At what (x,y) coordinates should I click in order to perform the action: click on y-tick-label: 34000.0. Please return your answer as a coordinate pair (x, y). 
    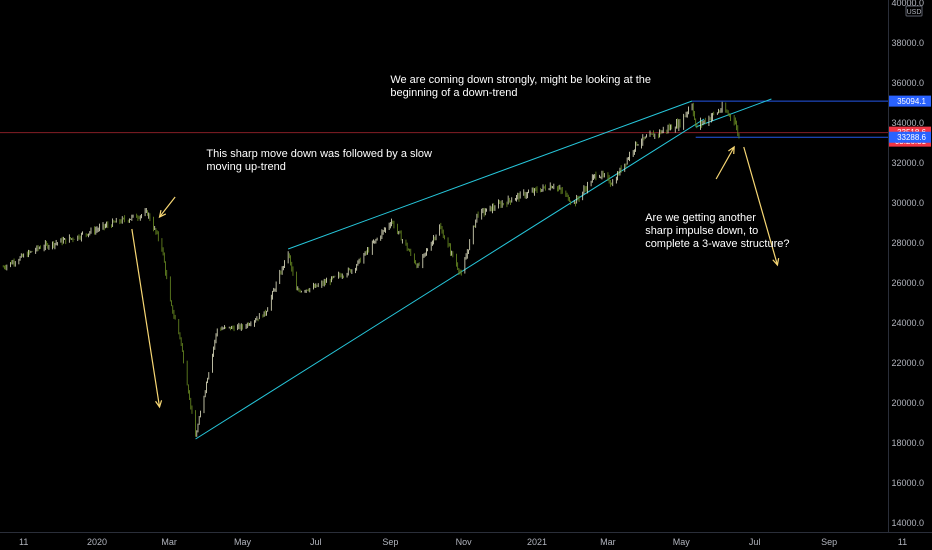
    Looking at the image, I should click on (907, 123).